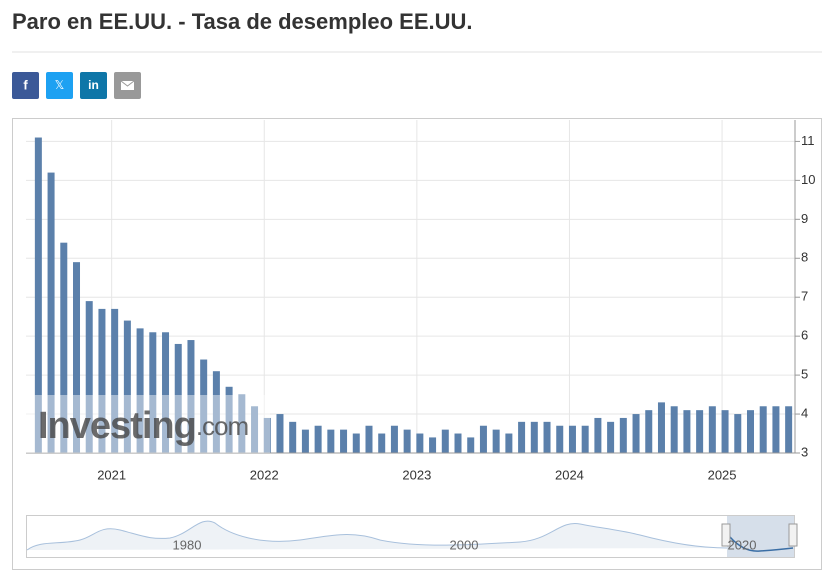  I want to click on watermark-suffix: .com, so click(222, 426).